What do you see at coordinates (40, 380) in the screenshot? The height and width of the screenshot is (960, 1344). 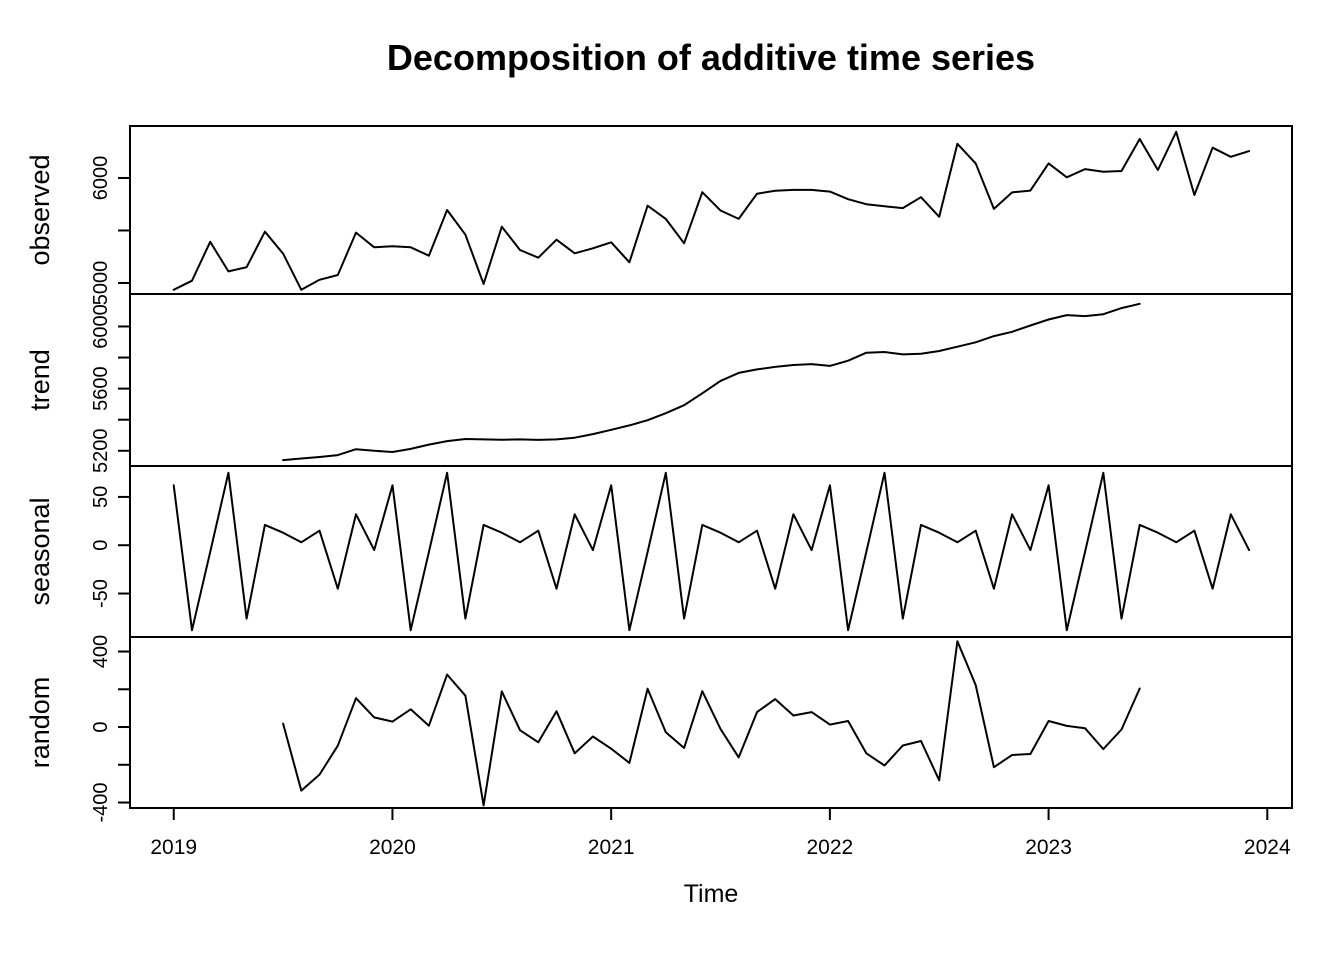 I see `panel-label-trend: trend` at bounding box center [40, 380].